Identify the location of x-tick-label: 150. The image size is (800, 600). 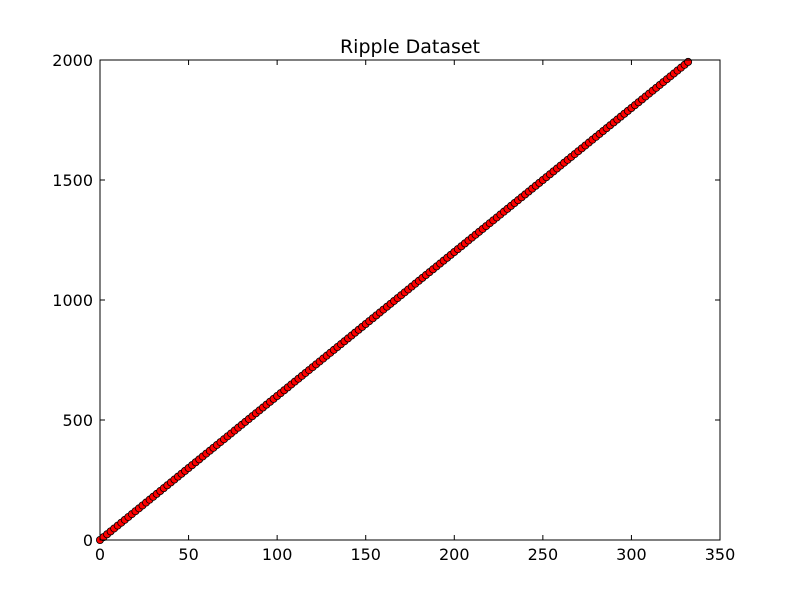
(365, 554).